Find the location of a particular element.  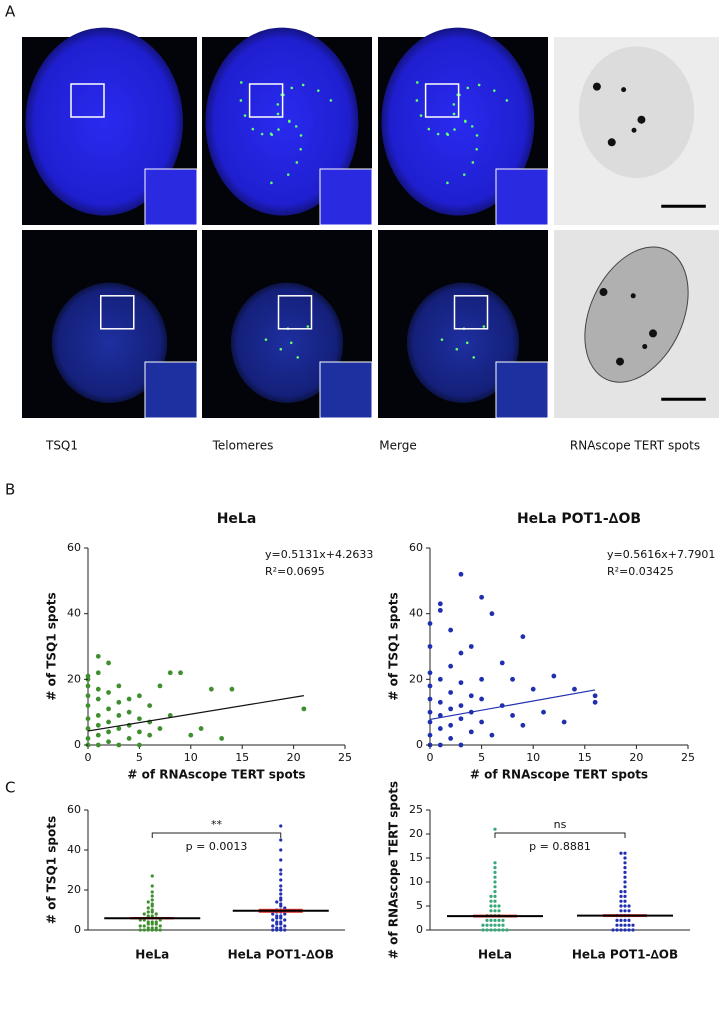

image-caption: Merge is located at coordinates (397, 446).